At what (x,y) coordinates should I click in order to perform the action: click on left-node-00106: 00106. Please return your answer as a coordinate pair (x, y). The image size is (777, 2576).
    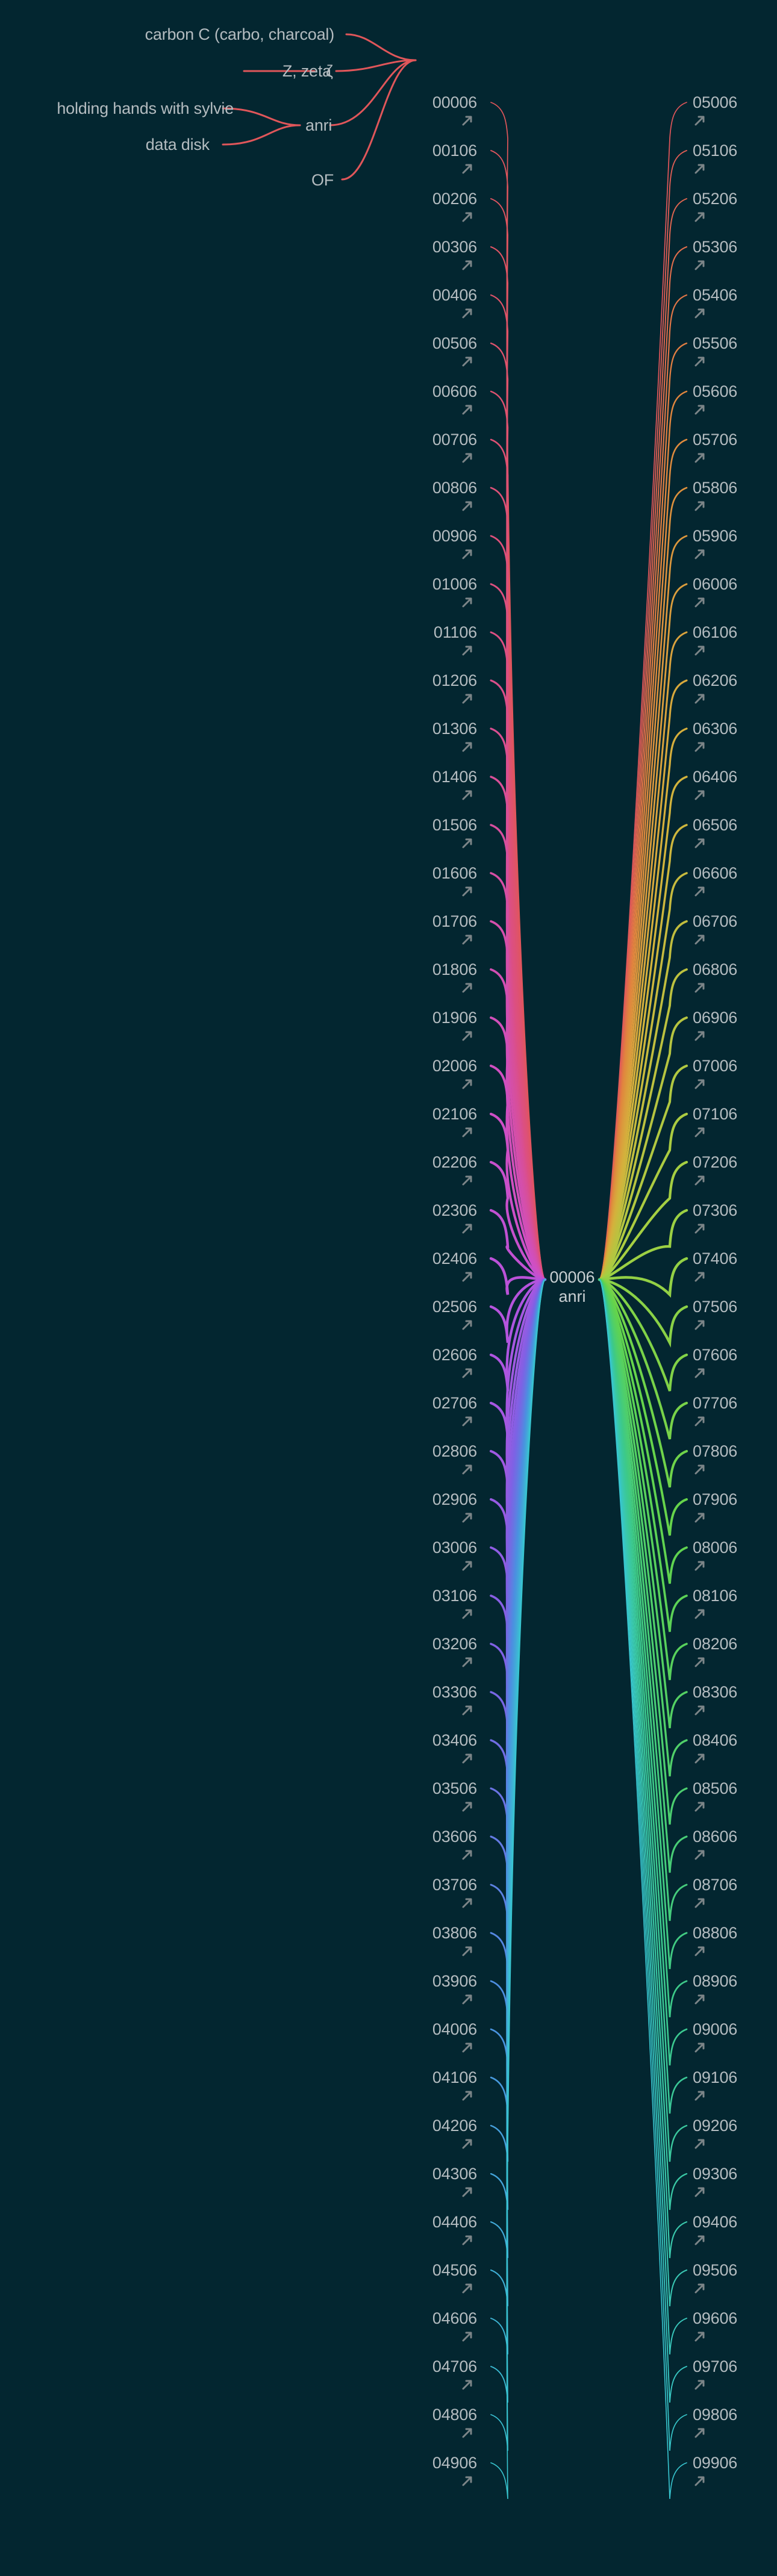
    Looking at the image, I should click on (455, 151).